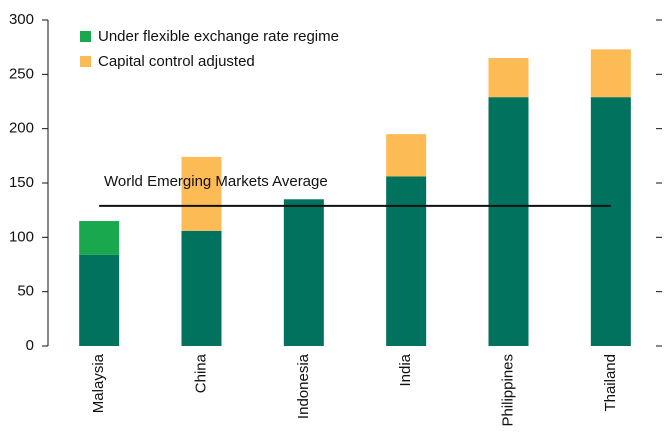 Image resolution: width=664 pixels, height=443 pixels. What do you see at coordinates (303, 386) in the screenshot?
I see `x-tick-label: Indonesia` at bounding box center [303, 386].